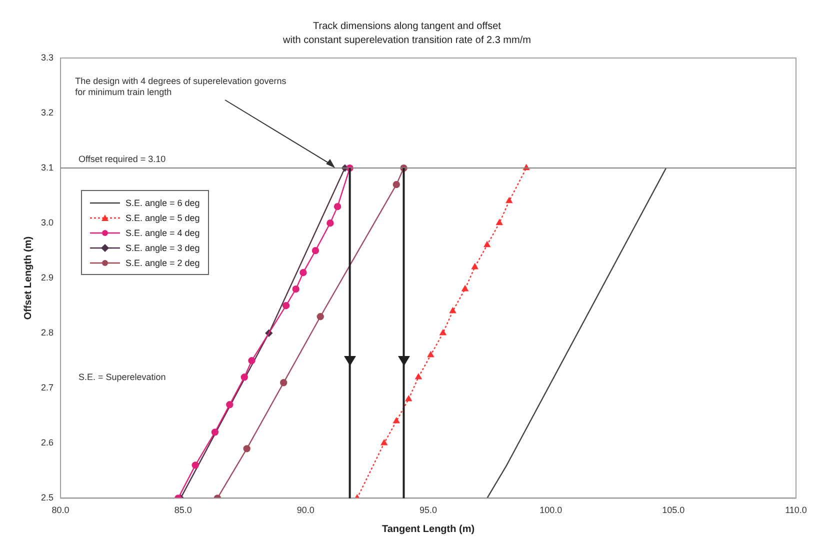 The width and height of the screenshot is (824, 553). What do you see at coordinates (163, 247) in the screenshot?
I see `legend-label: S.E. angle = 3 deg` at bounding box center [163, 247].